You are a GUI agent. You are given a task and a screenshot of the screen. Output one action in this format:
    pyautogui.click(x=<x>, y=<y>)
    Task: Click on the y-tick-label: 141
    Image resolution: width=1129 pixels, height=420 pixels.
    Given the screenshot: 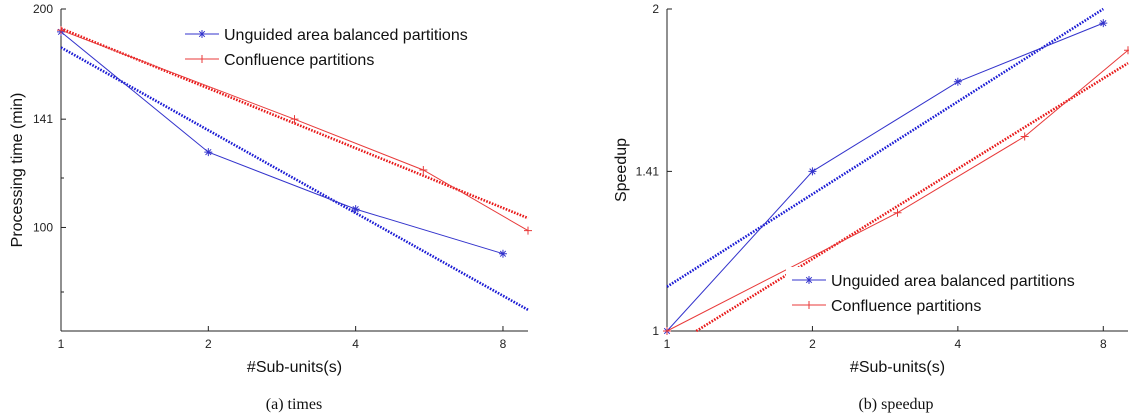 What is the action you would take?
    pyautogui.click(x=43, y=119)
    